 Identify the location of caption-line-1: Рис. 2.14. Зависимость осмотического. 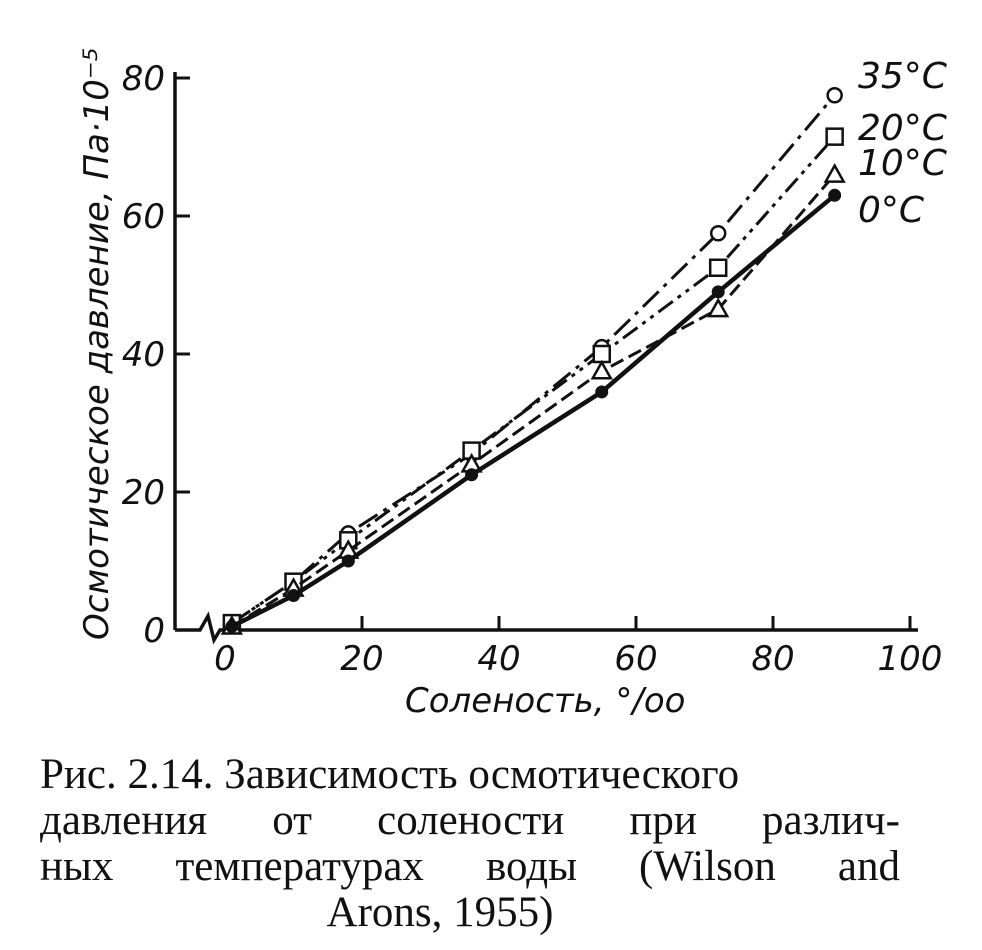
(390, 774).